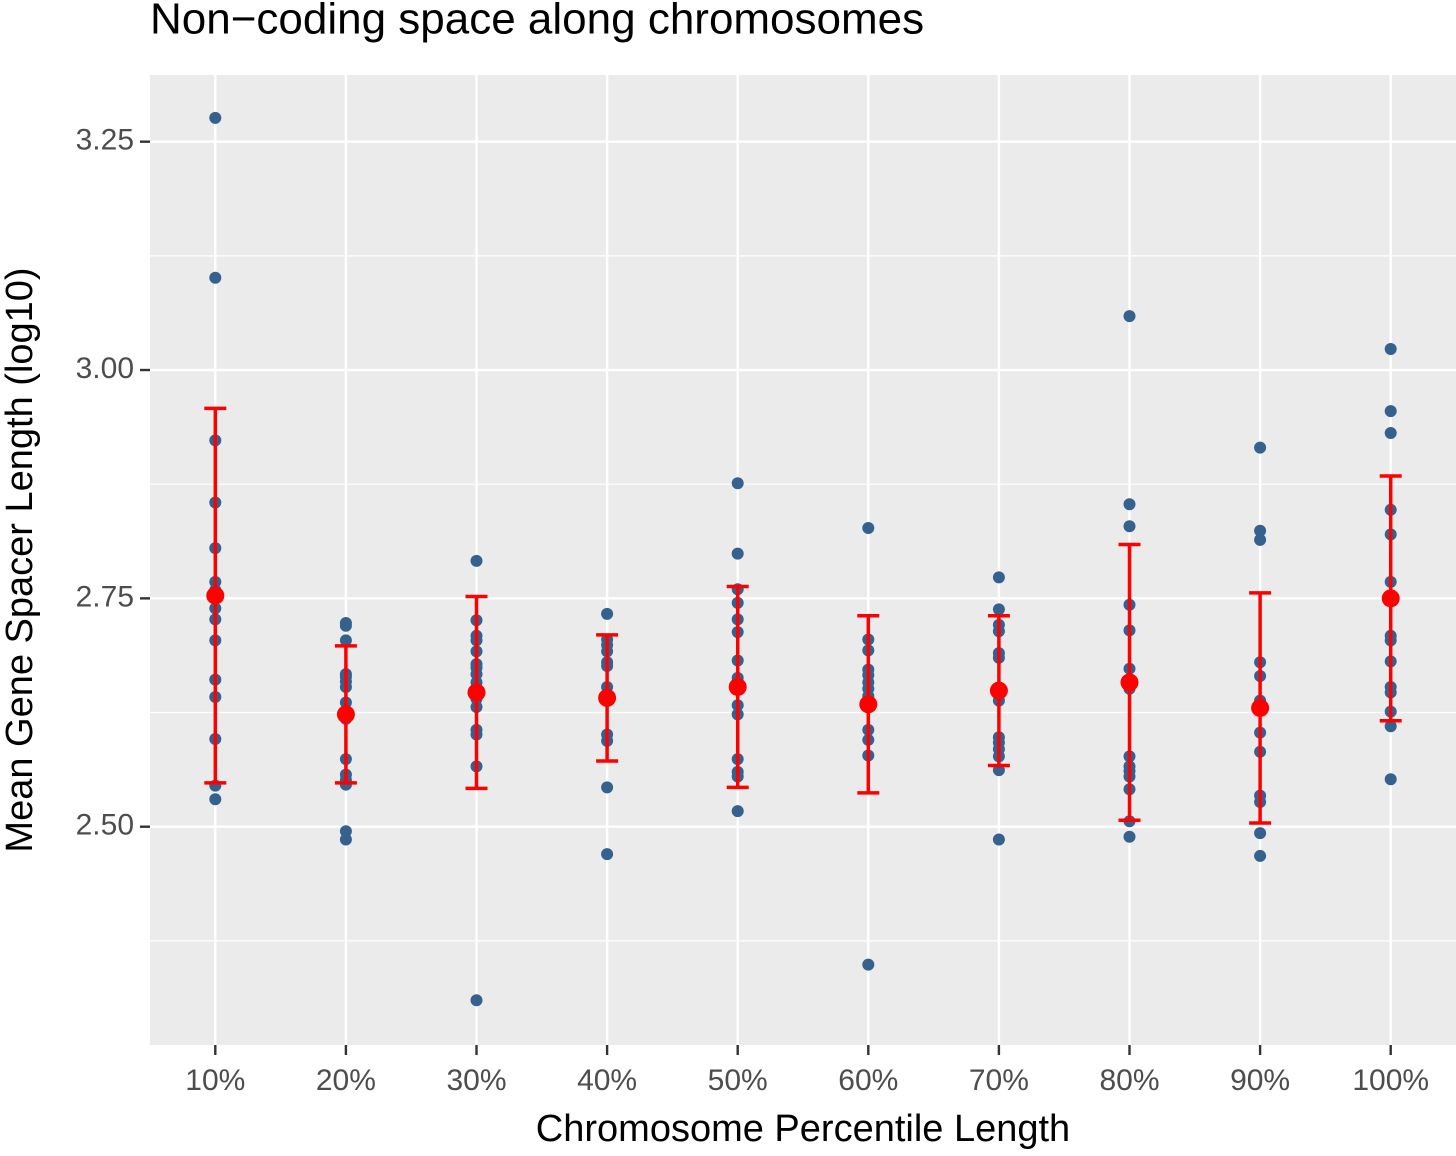 This screenshot has width=1456, height=1156. Describe the element at coordinates (1260, 1080) in the screenshot. I see `x-tick-label: 90%` at that location.